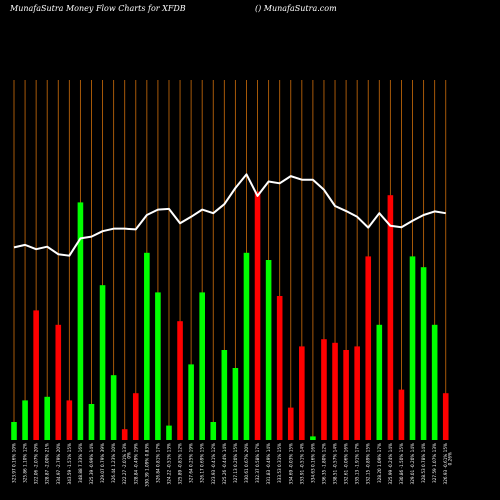 This screenshot has height=500, width=500. Describe the element at coordinates (98, 8) in the screenshot. I see `chart-header-title: MunafaSutra Money Flow Charts for XFDB` at that location.